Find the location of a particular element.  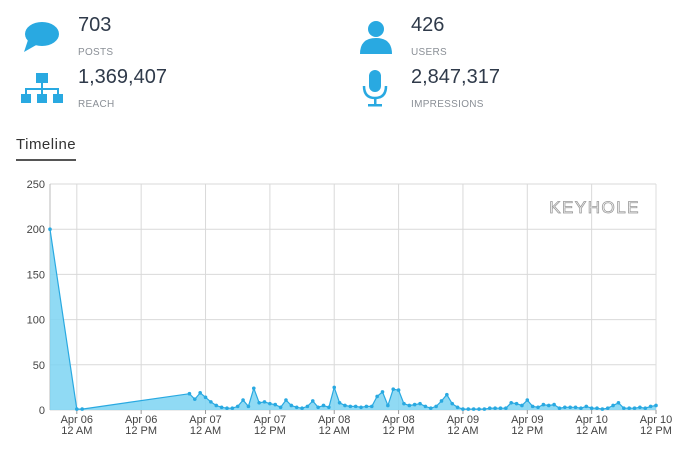

stat-value: 2,847,317 is located at coordinates (455, 77).